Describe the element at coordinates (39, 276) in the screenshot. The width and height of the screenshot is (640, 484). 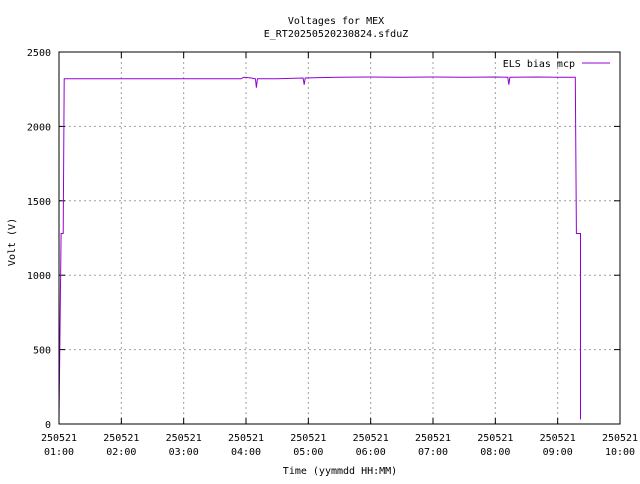
I see `y-tick-label: 1000` at that location.